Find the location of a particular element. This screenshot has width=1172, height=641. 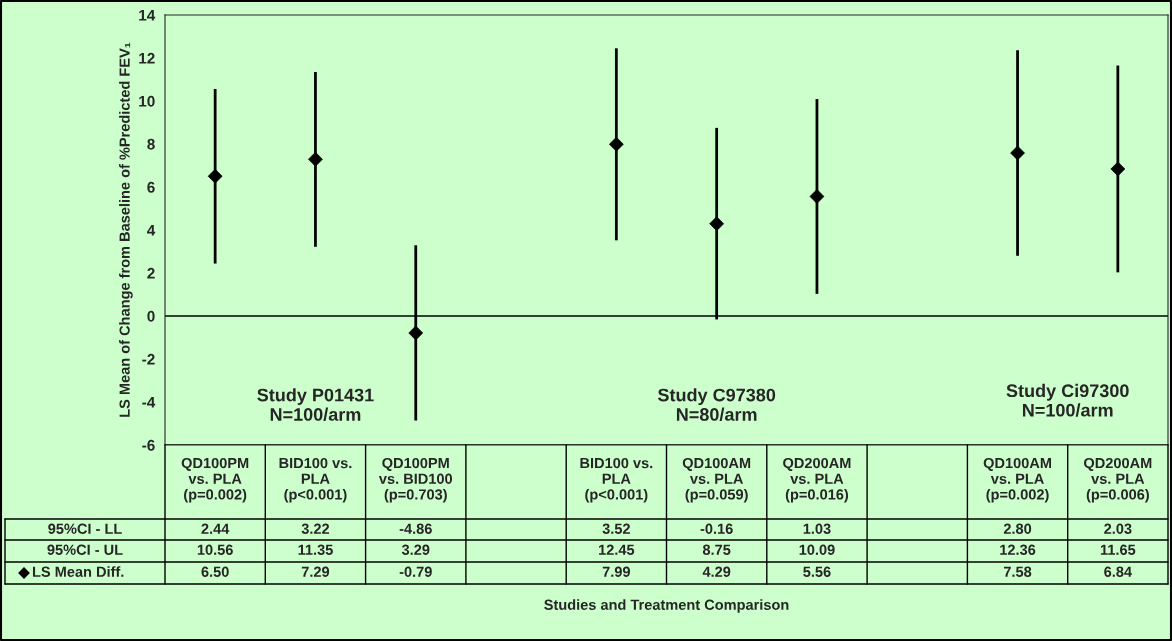

text: 11.35 is located at coordinates (315, 549).